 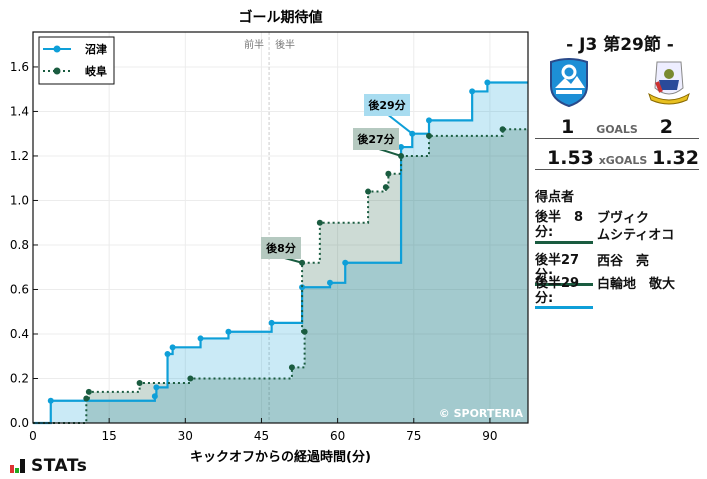 What do you see at coordinates (337, 436) in the screenshot?
I see `svg-text: 60` at bounding box center [337, 436].